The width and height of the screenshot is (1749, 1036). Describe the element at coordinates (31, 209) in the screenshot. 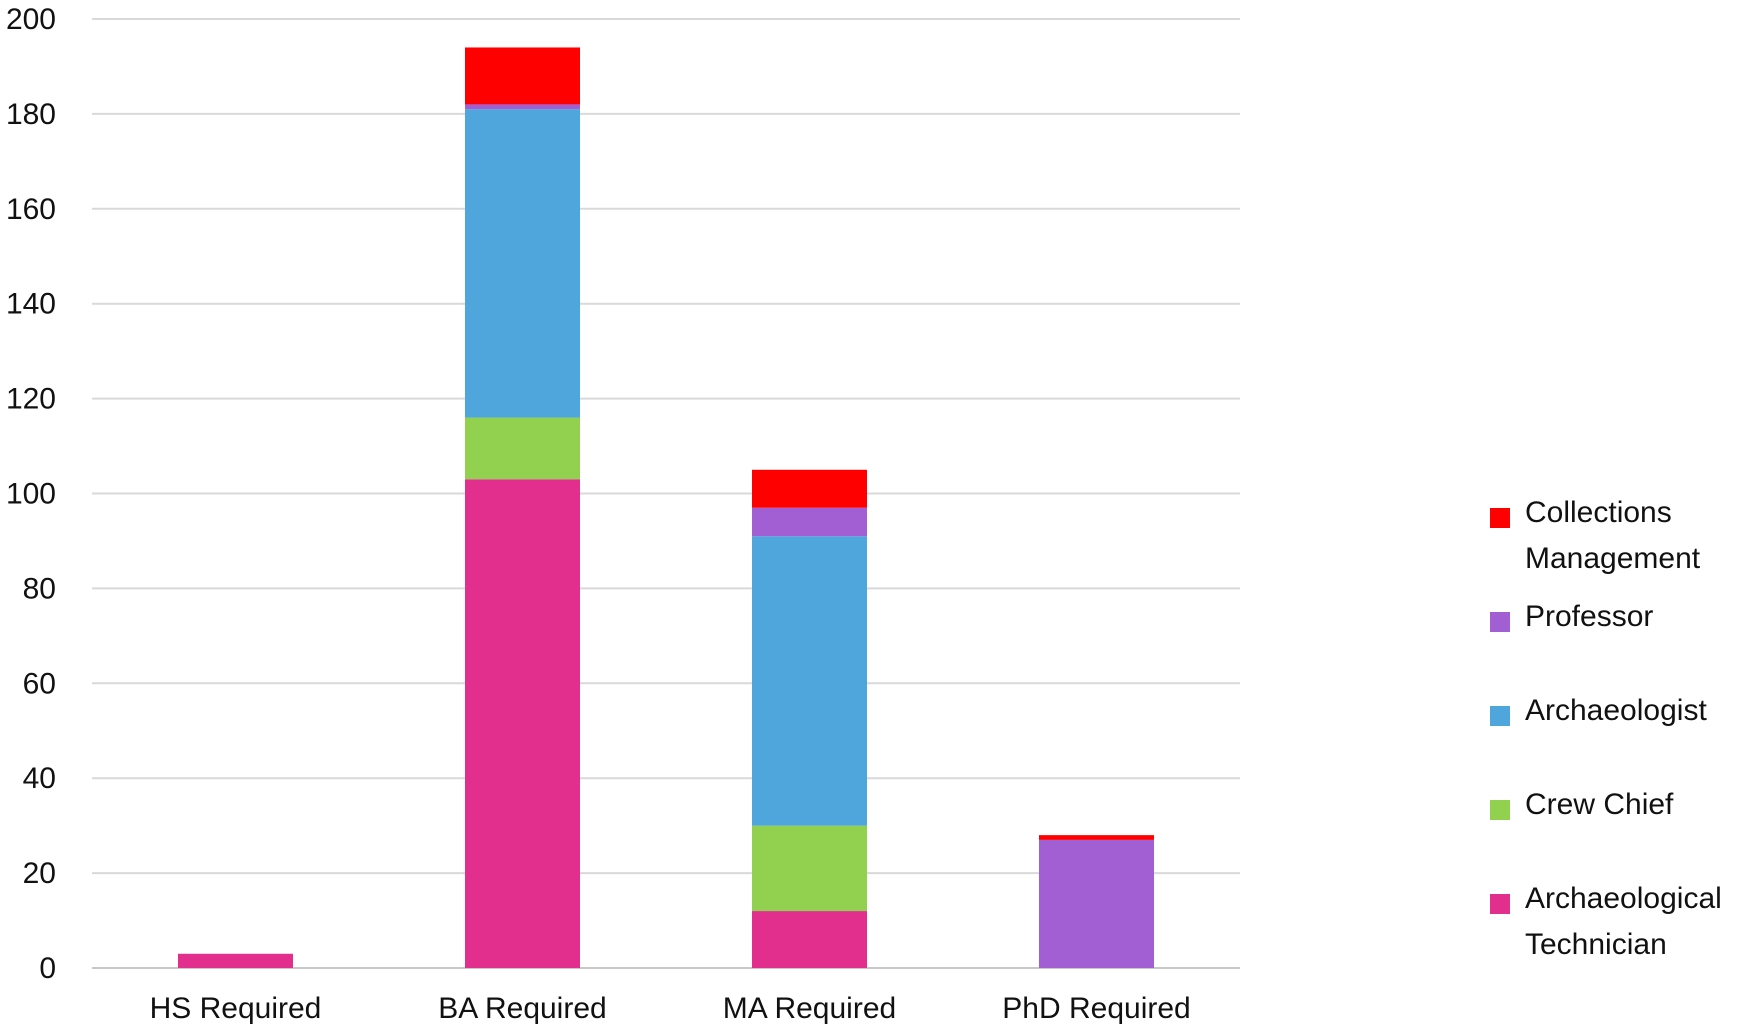

I see `y-tick-label: 160` at that location.